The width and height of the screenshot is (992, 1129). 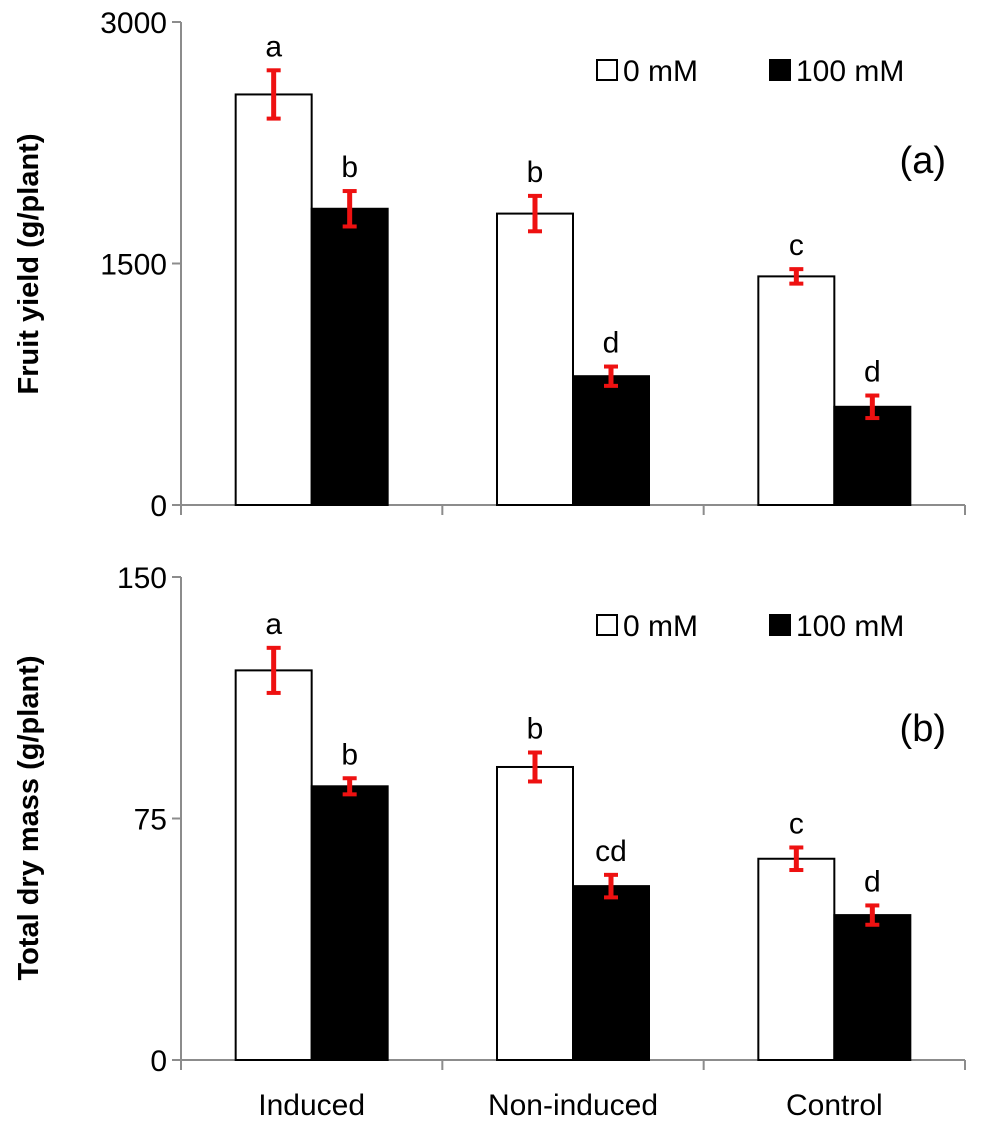 I want to click on y-axis-title: Total dry mass (g/plant), so click(x=29, y=818).